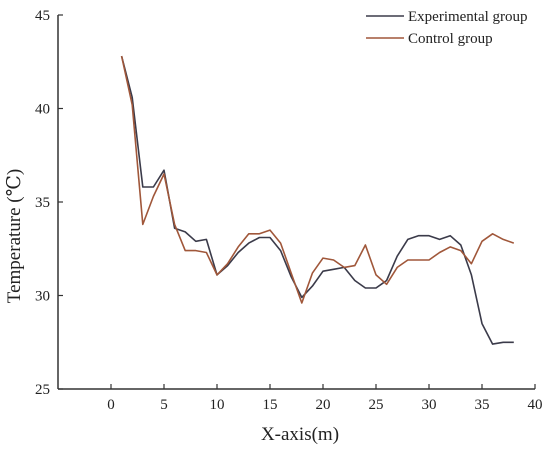  What do you see at coordinates (14, 236) in the screenshot?
I see `y-axis-title: Temperature (℃)` at bounding box center [14, 236].